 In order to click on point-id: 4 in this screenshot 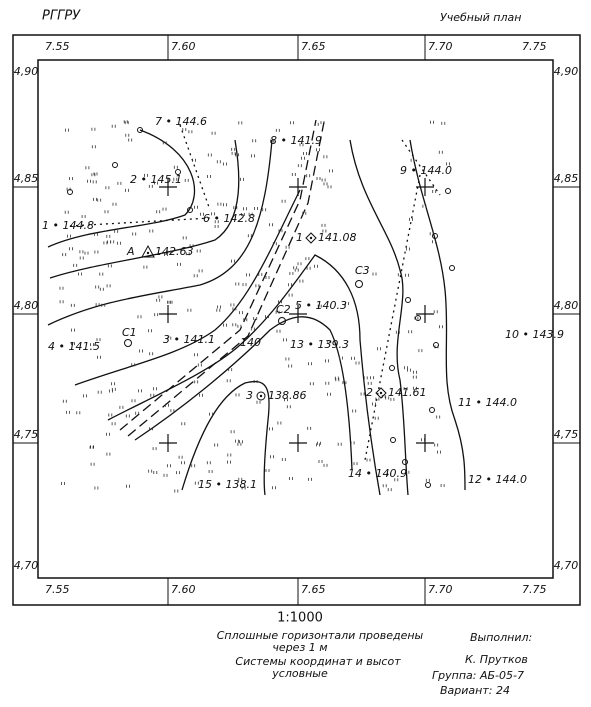, I will do `click(51, 346)`.